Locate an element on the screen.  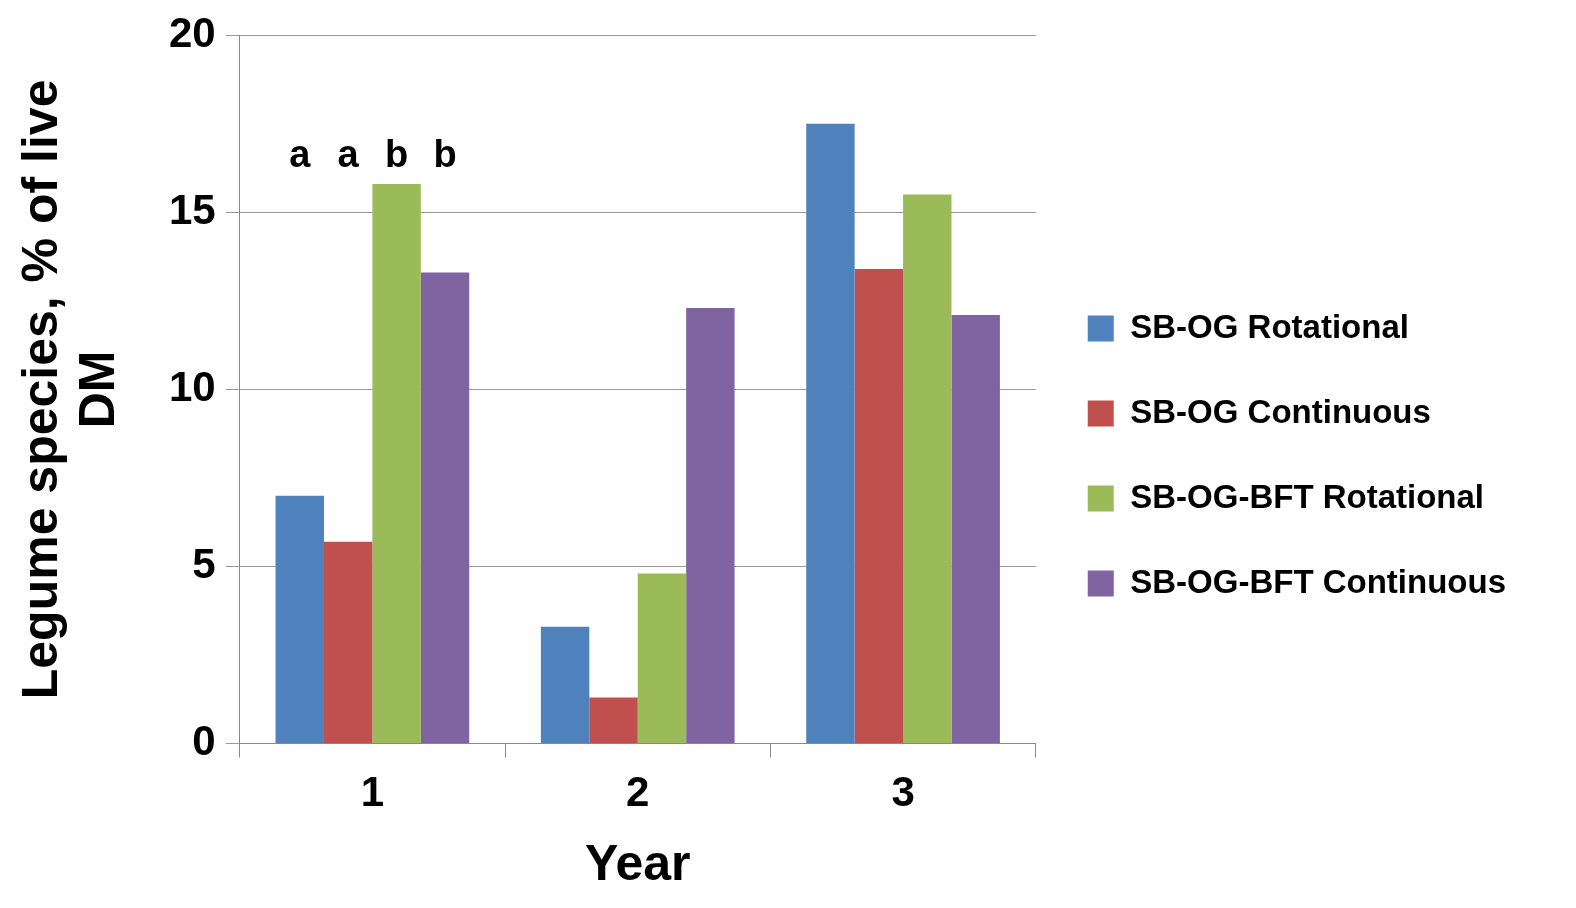
y-axis-title: Legume species, % of live DM is located at coordinates (68, 389).